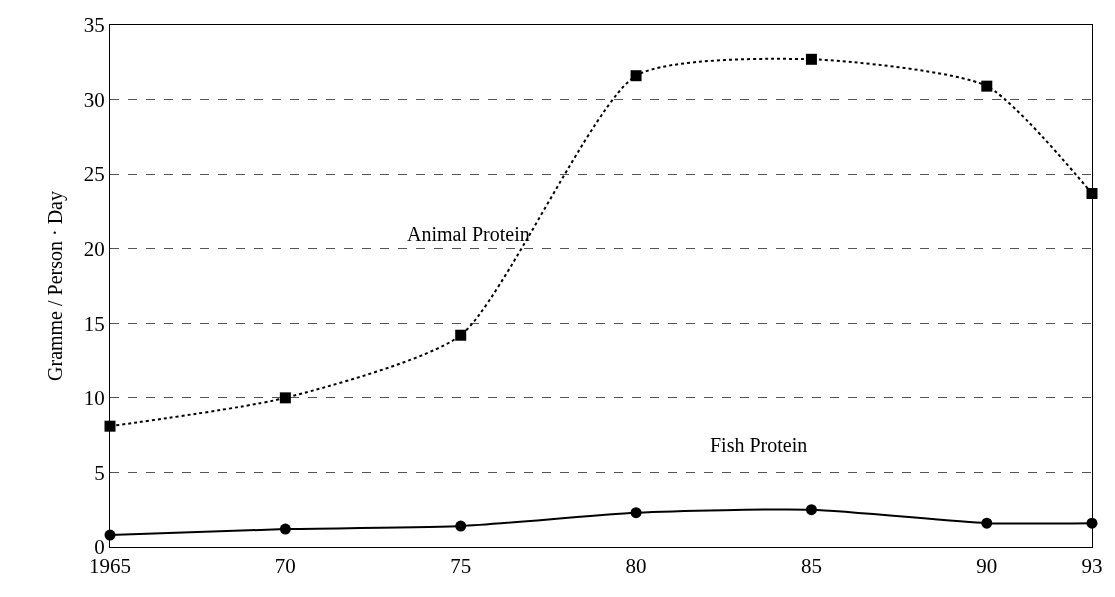 The height and width of the screenshot is (597, 1115). Describe the element at coordinates (987, 566) in the screenshot. I see `x-tick-label: 90` at that location.